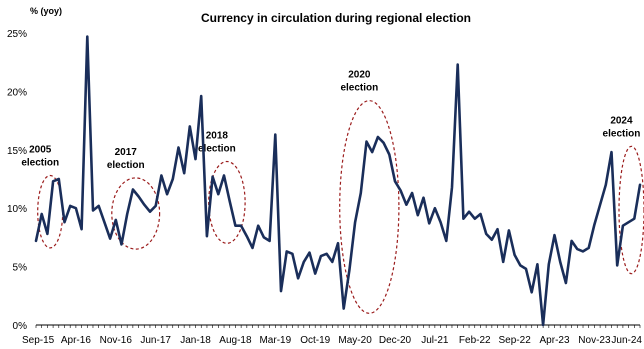 The image size is (644, 349). What do you see at coordinates (20, 326) in the screenshot?
I see `y-tick-label: 0%` at bounding box center [20, 326].